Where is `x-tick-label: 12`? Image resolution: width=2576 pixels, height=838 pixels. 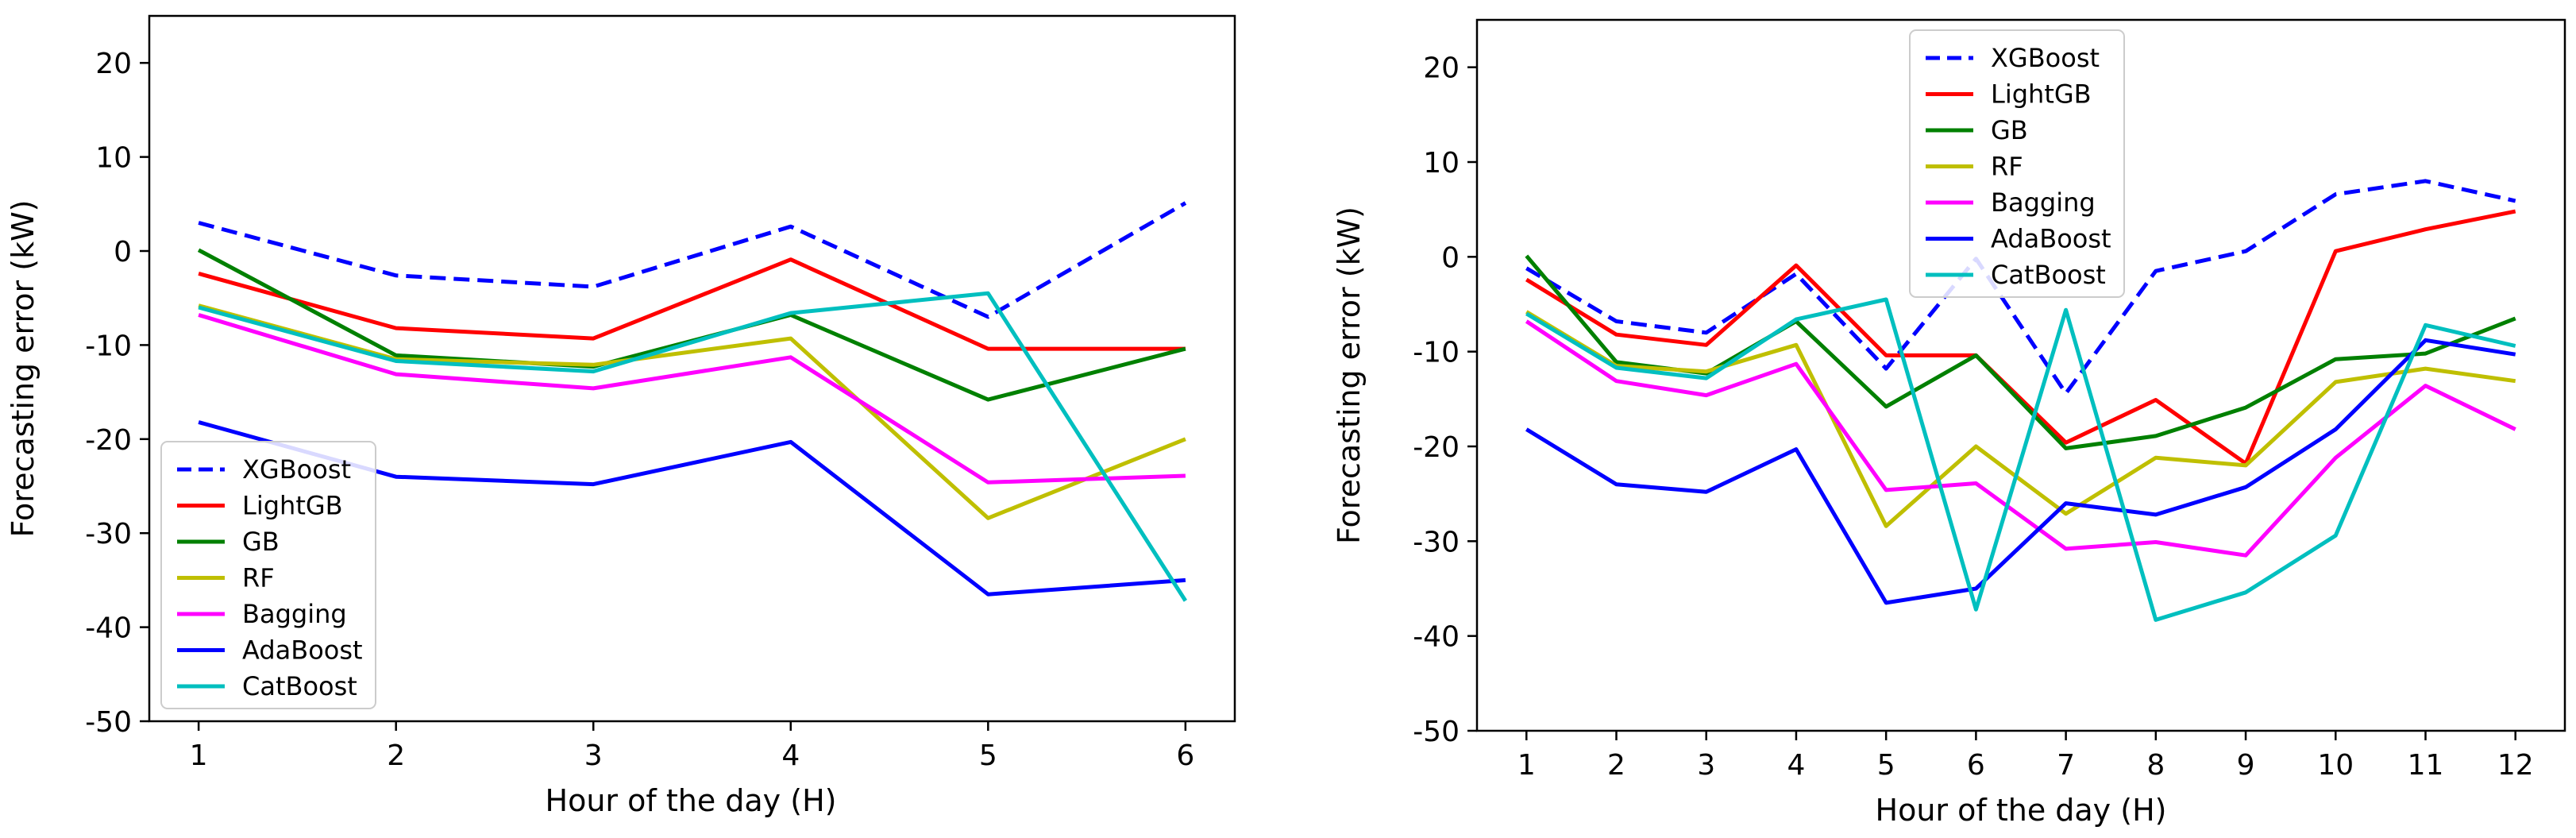
x-tick-label: 12 is located at coordinates (2515, 765).